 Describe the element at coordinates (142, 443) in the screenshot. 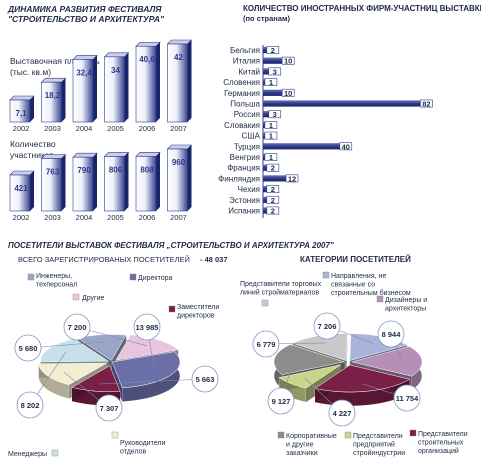

I see `visitors-category-label: Руководители` at that location.